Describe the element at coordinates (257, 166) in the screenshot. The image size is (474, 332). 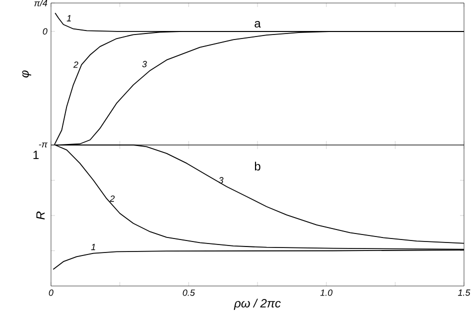
I see `annotation: b` at that location.